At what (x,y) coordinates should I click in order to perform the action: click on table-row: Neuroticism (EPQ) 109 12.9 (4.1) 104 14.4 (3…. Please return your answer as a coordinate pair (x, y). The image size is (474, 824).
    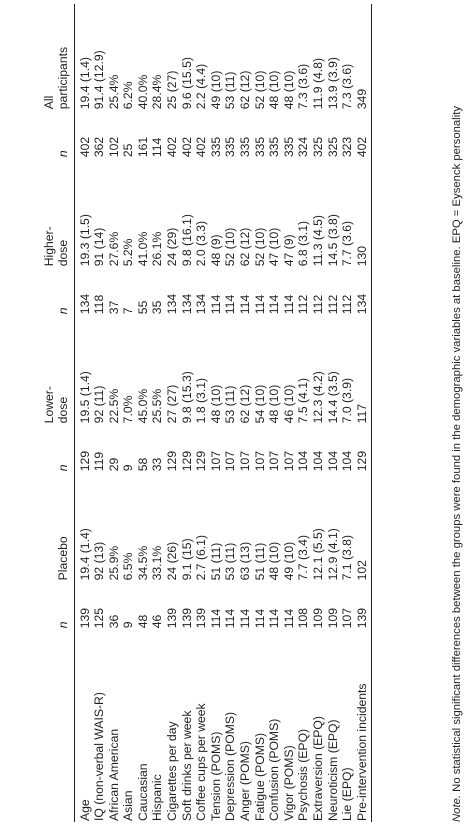
    Looking at the image, I should click on (333, 413).